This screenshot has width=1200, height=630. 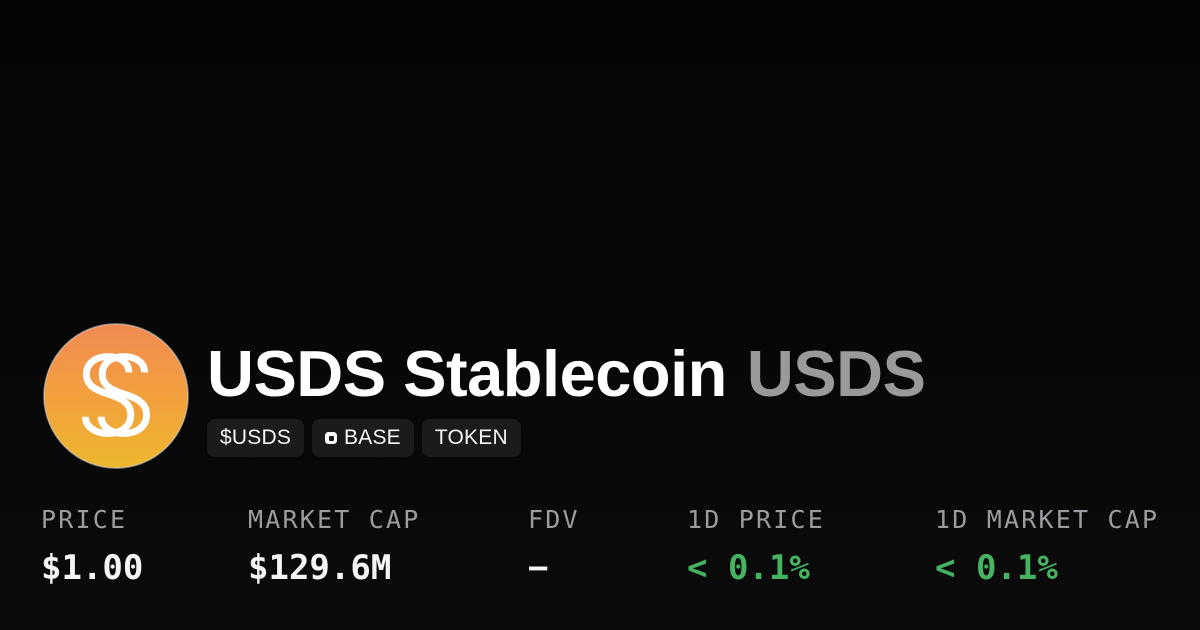 I want to click on badge-chain-label: BASE, so click(x=372, y=437).